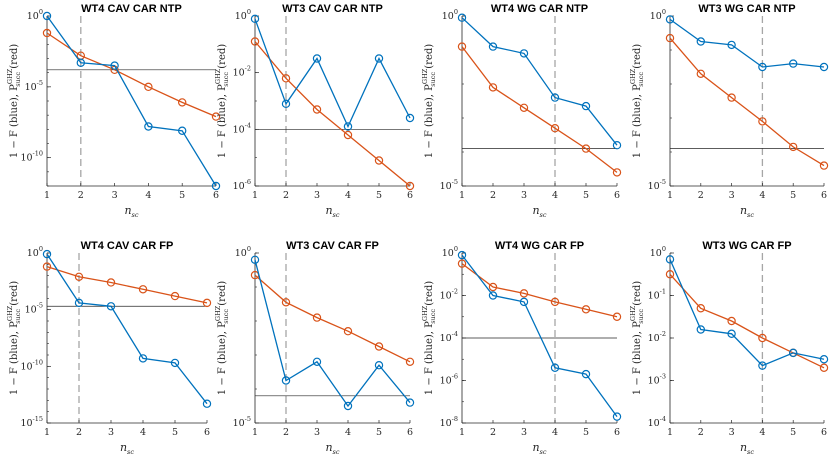 This screenshot has height=456, width=830. I want to click on y-tick-label: 10⁻¹⁰, so click(31, 365).